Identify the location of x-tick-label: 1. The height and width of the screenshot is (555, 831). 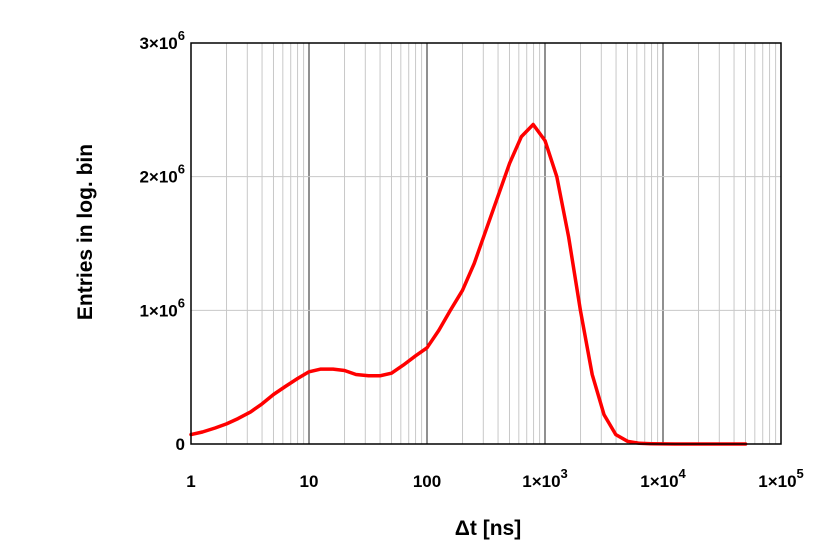
(190, 481).